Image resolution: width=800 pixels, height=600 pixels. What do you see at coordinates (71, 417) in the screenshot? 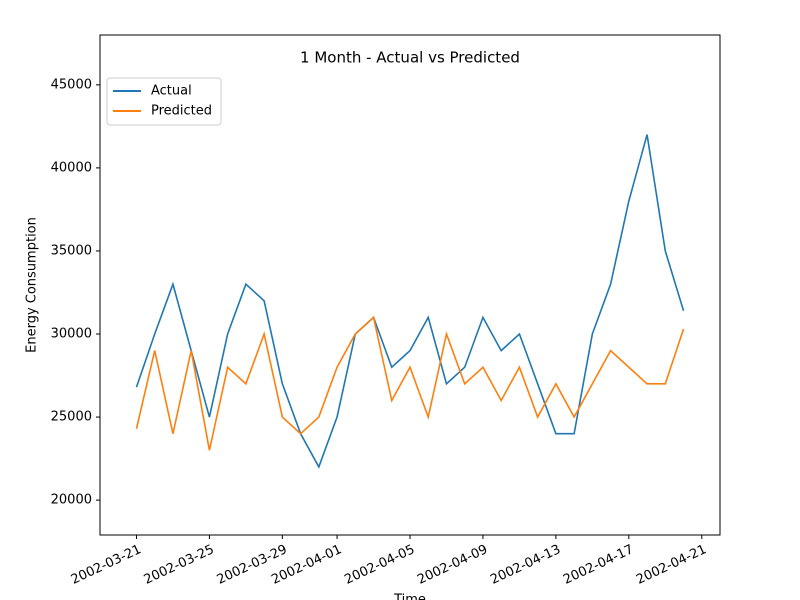
I see `y-tick-label: 25000` at bounding box center [71, 417].